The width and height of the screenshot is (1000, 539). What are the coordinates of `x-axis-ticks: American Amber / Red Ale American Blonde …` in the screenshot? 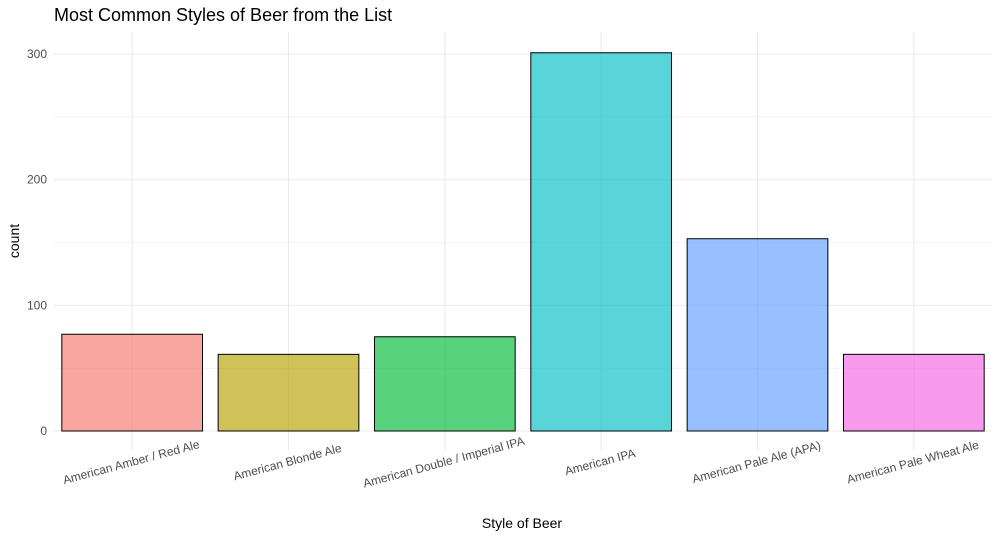 It's located at (520, 462).